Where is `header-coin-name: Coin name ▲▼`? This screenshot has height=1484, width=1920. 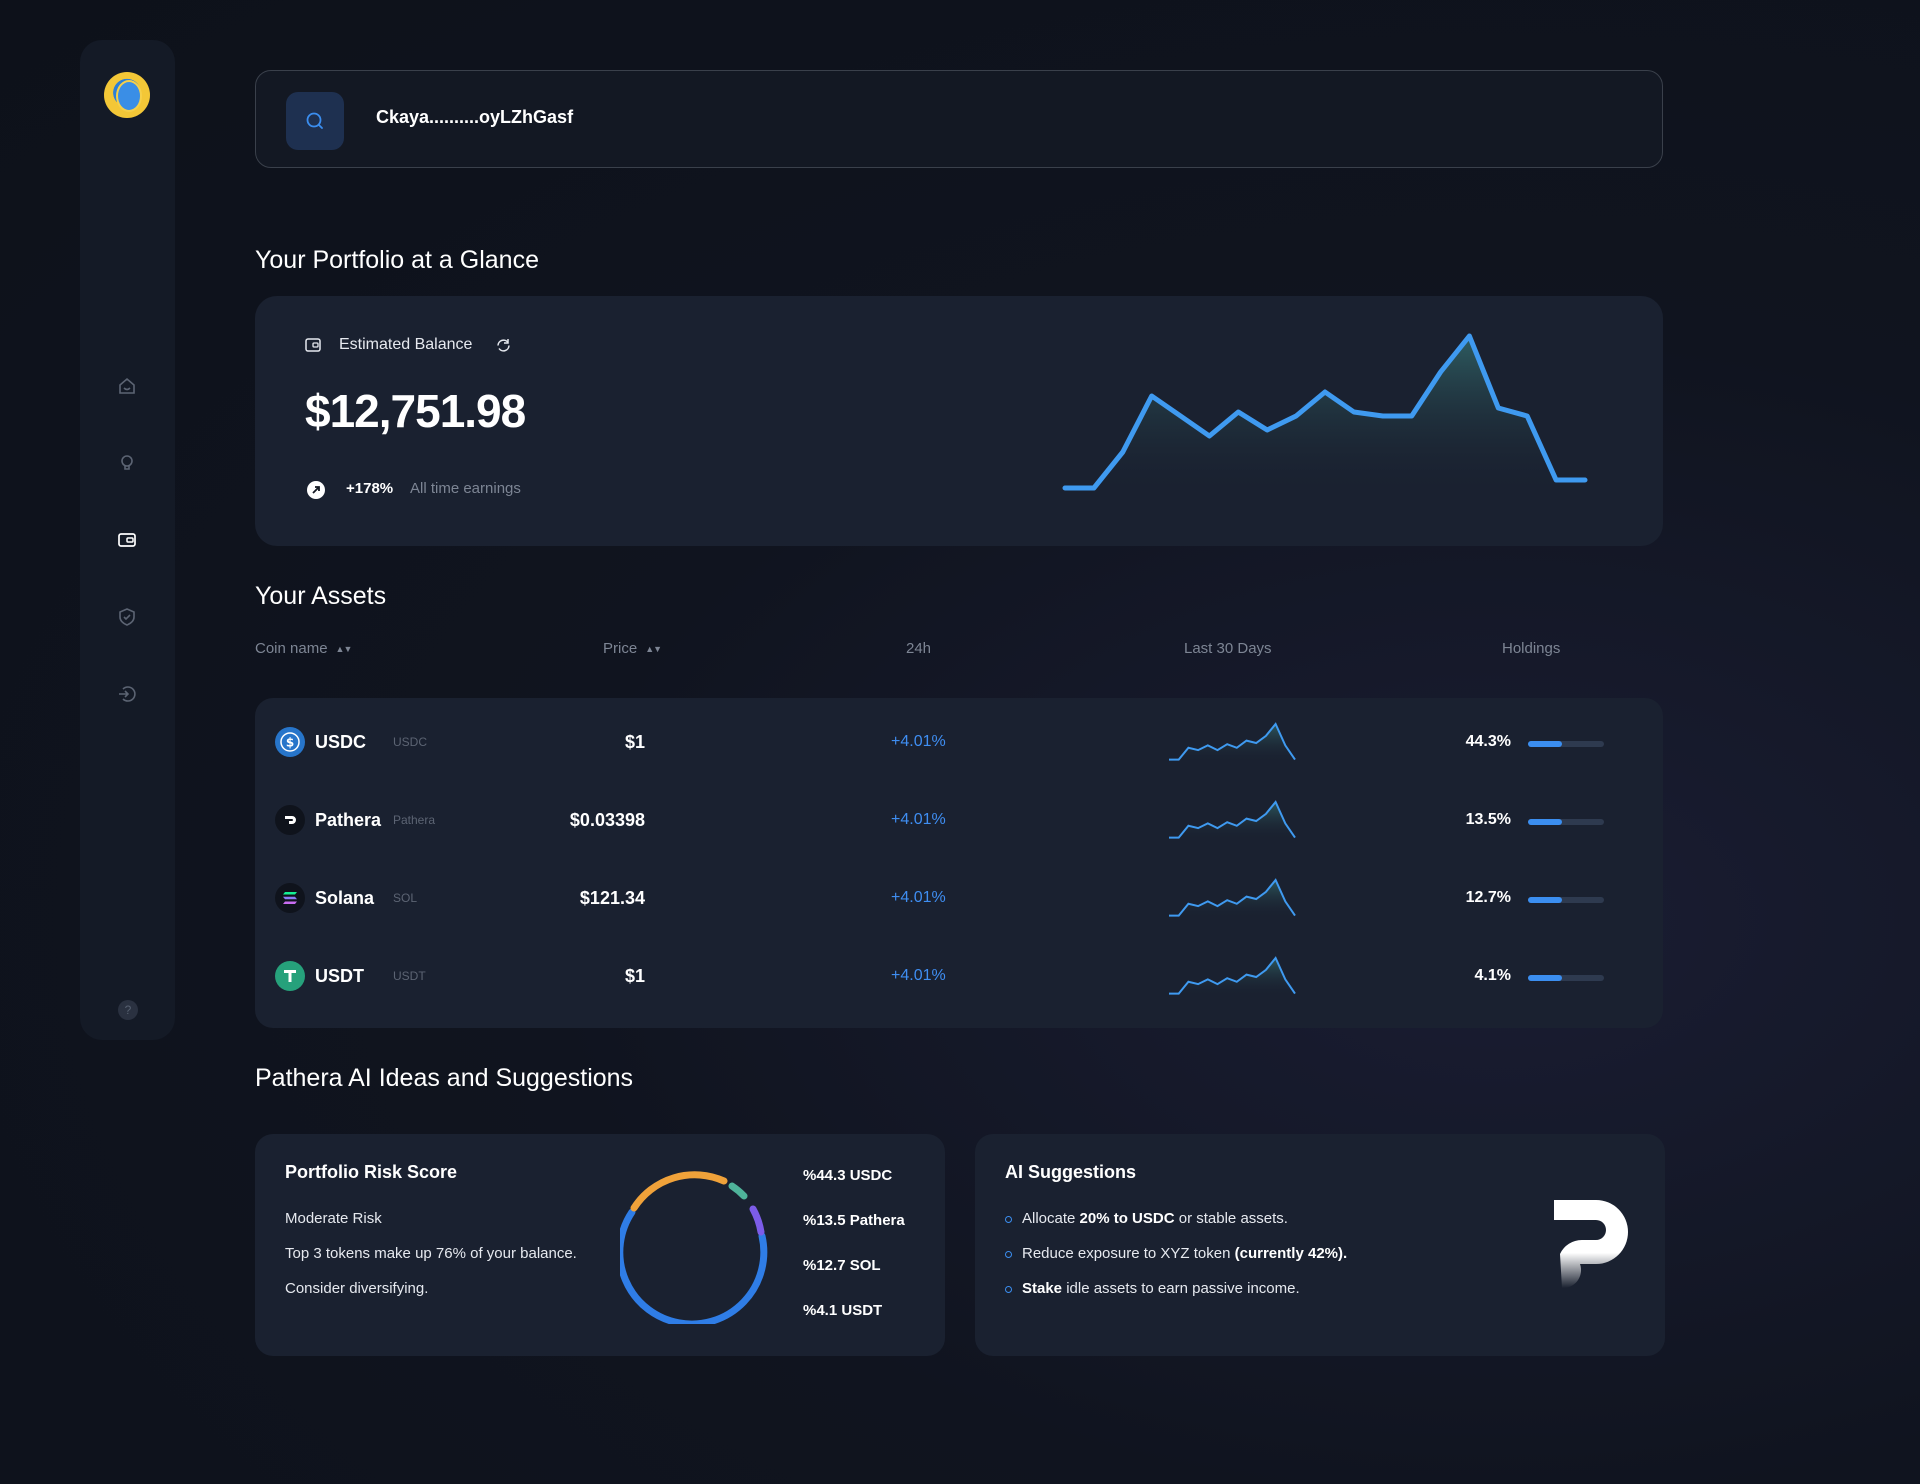
header-coin-name: Coin name ▲▼ is located at coordinates (304, 648).